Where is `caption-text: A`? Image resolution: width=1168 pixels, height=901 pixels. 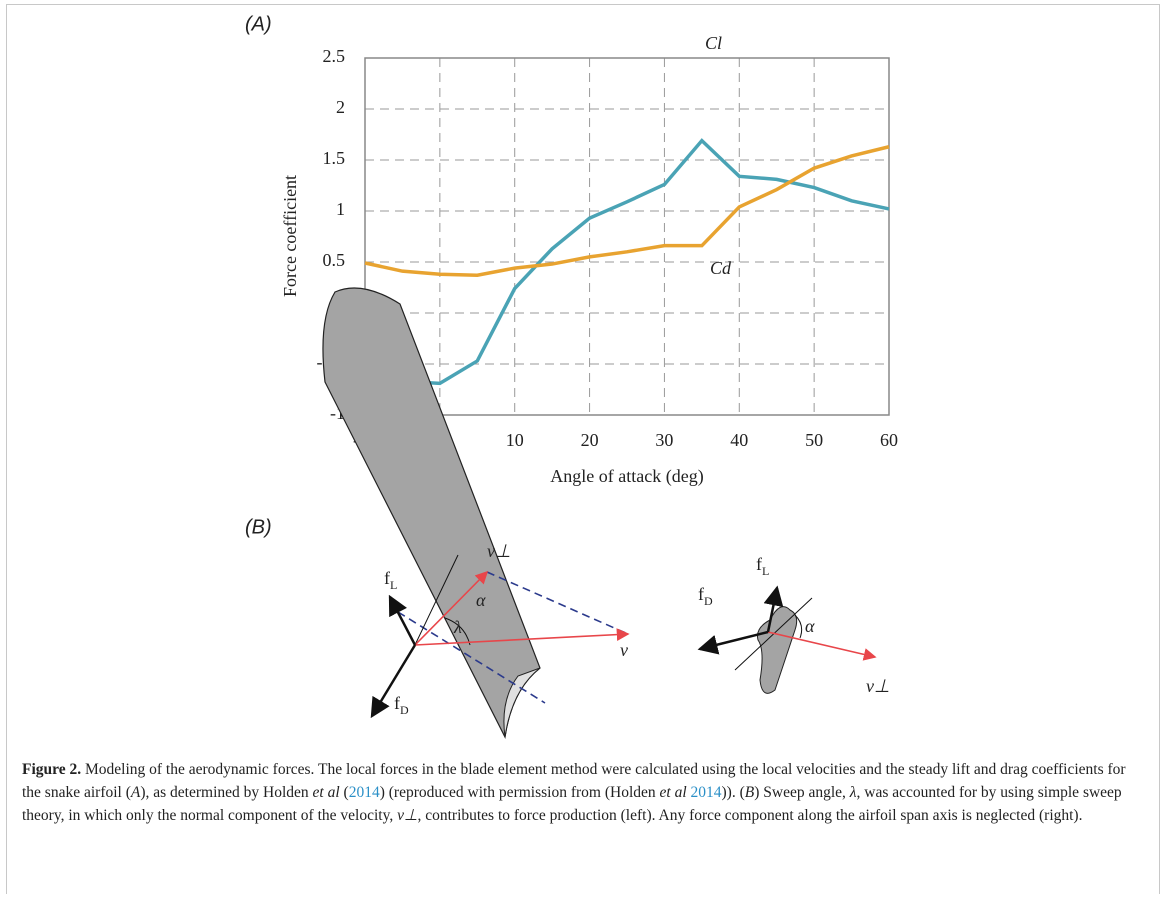 caption-text: A is located at coordinates (135, 792).